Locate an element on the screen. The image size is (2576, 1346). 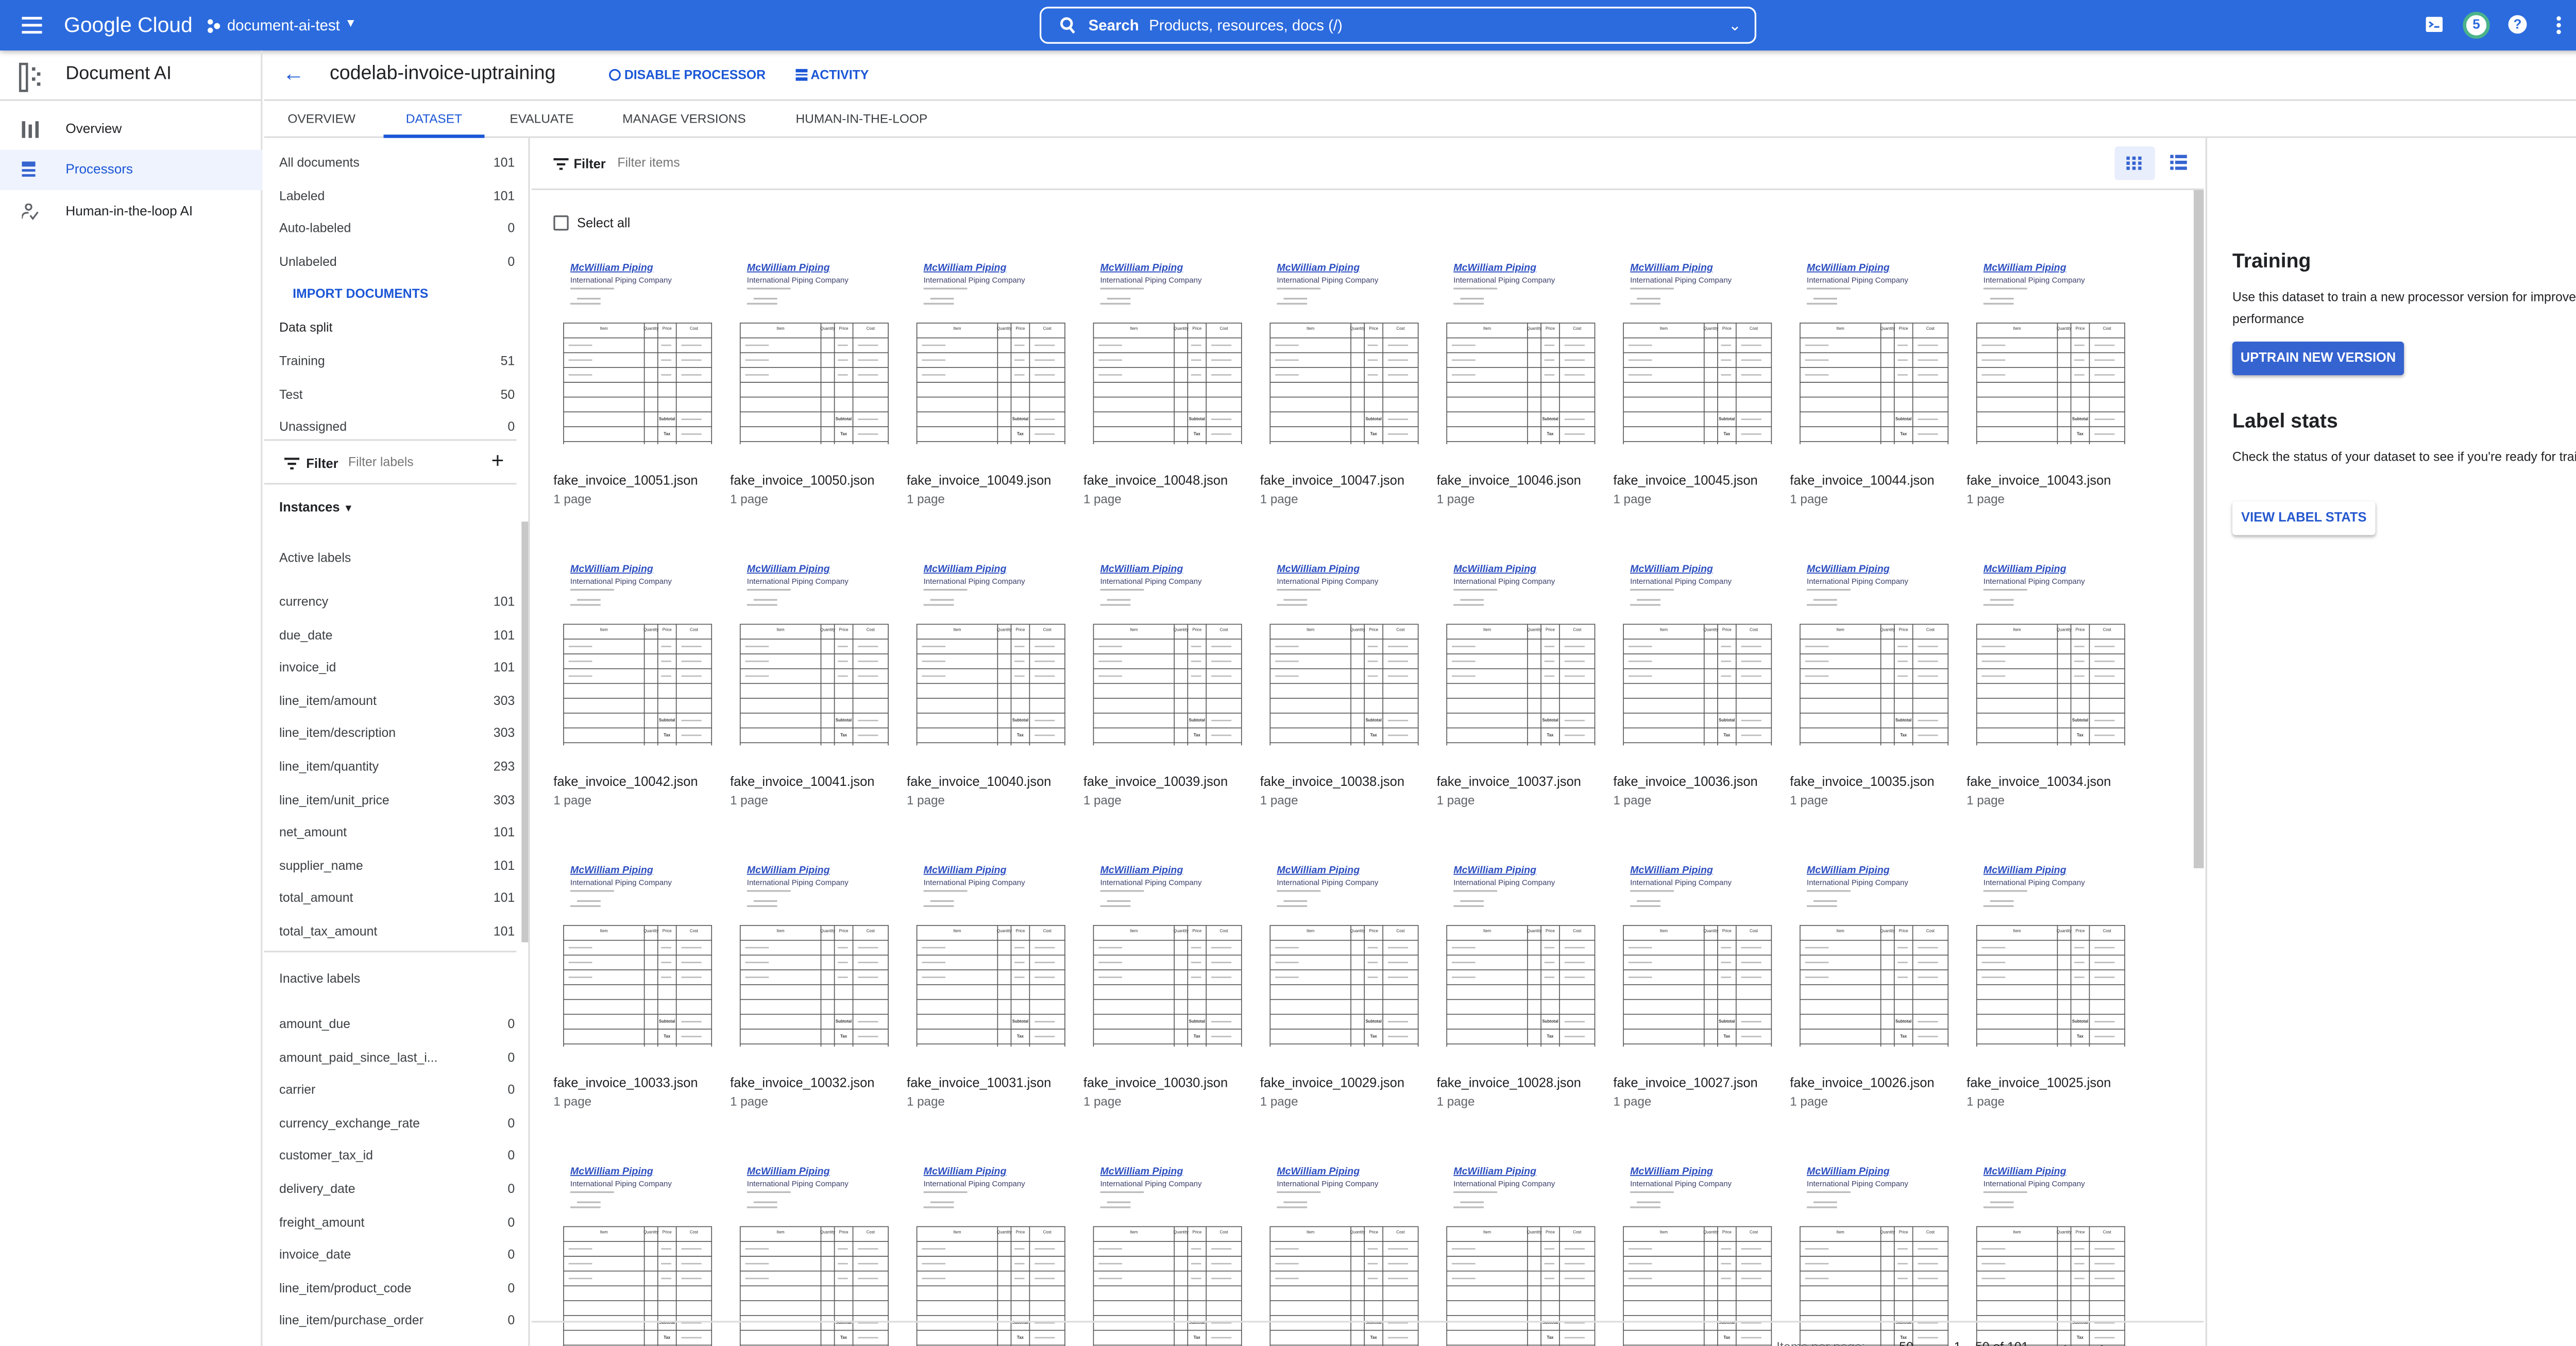
active-label-row: supplier_name 101 is located at coordinates (397, 866).